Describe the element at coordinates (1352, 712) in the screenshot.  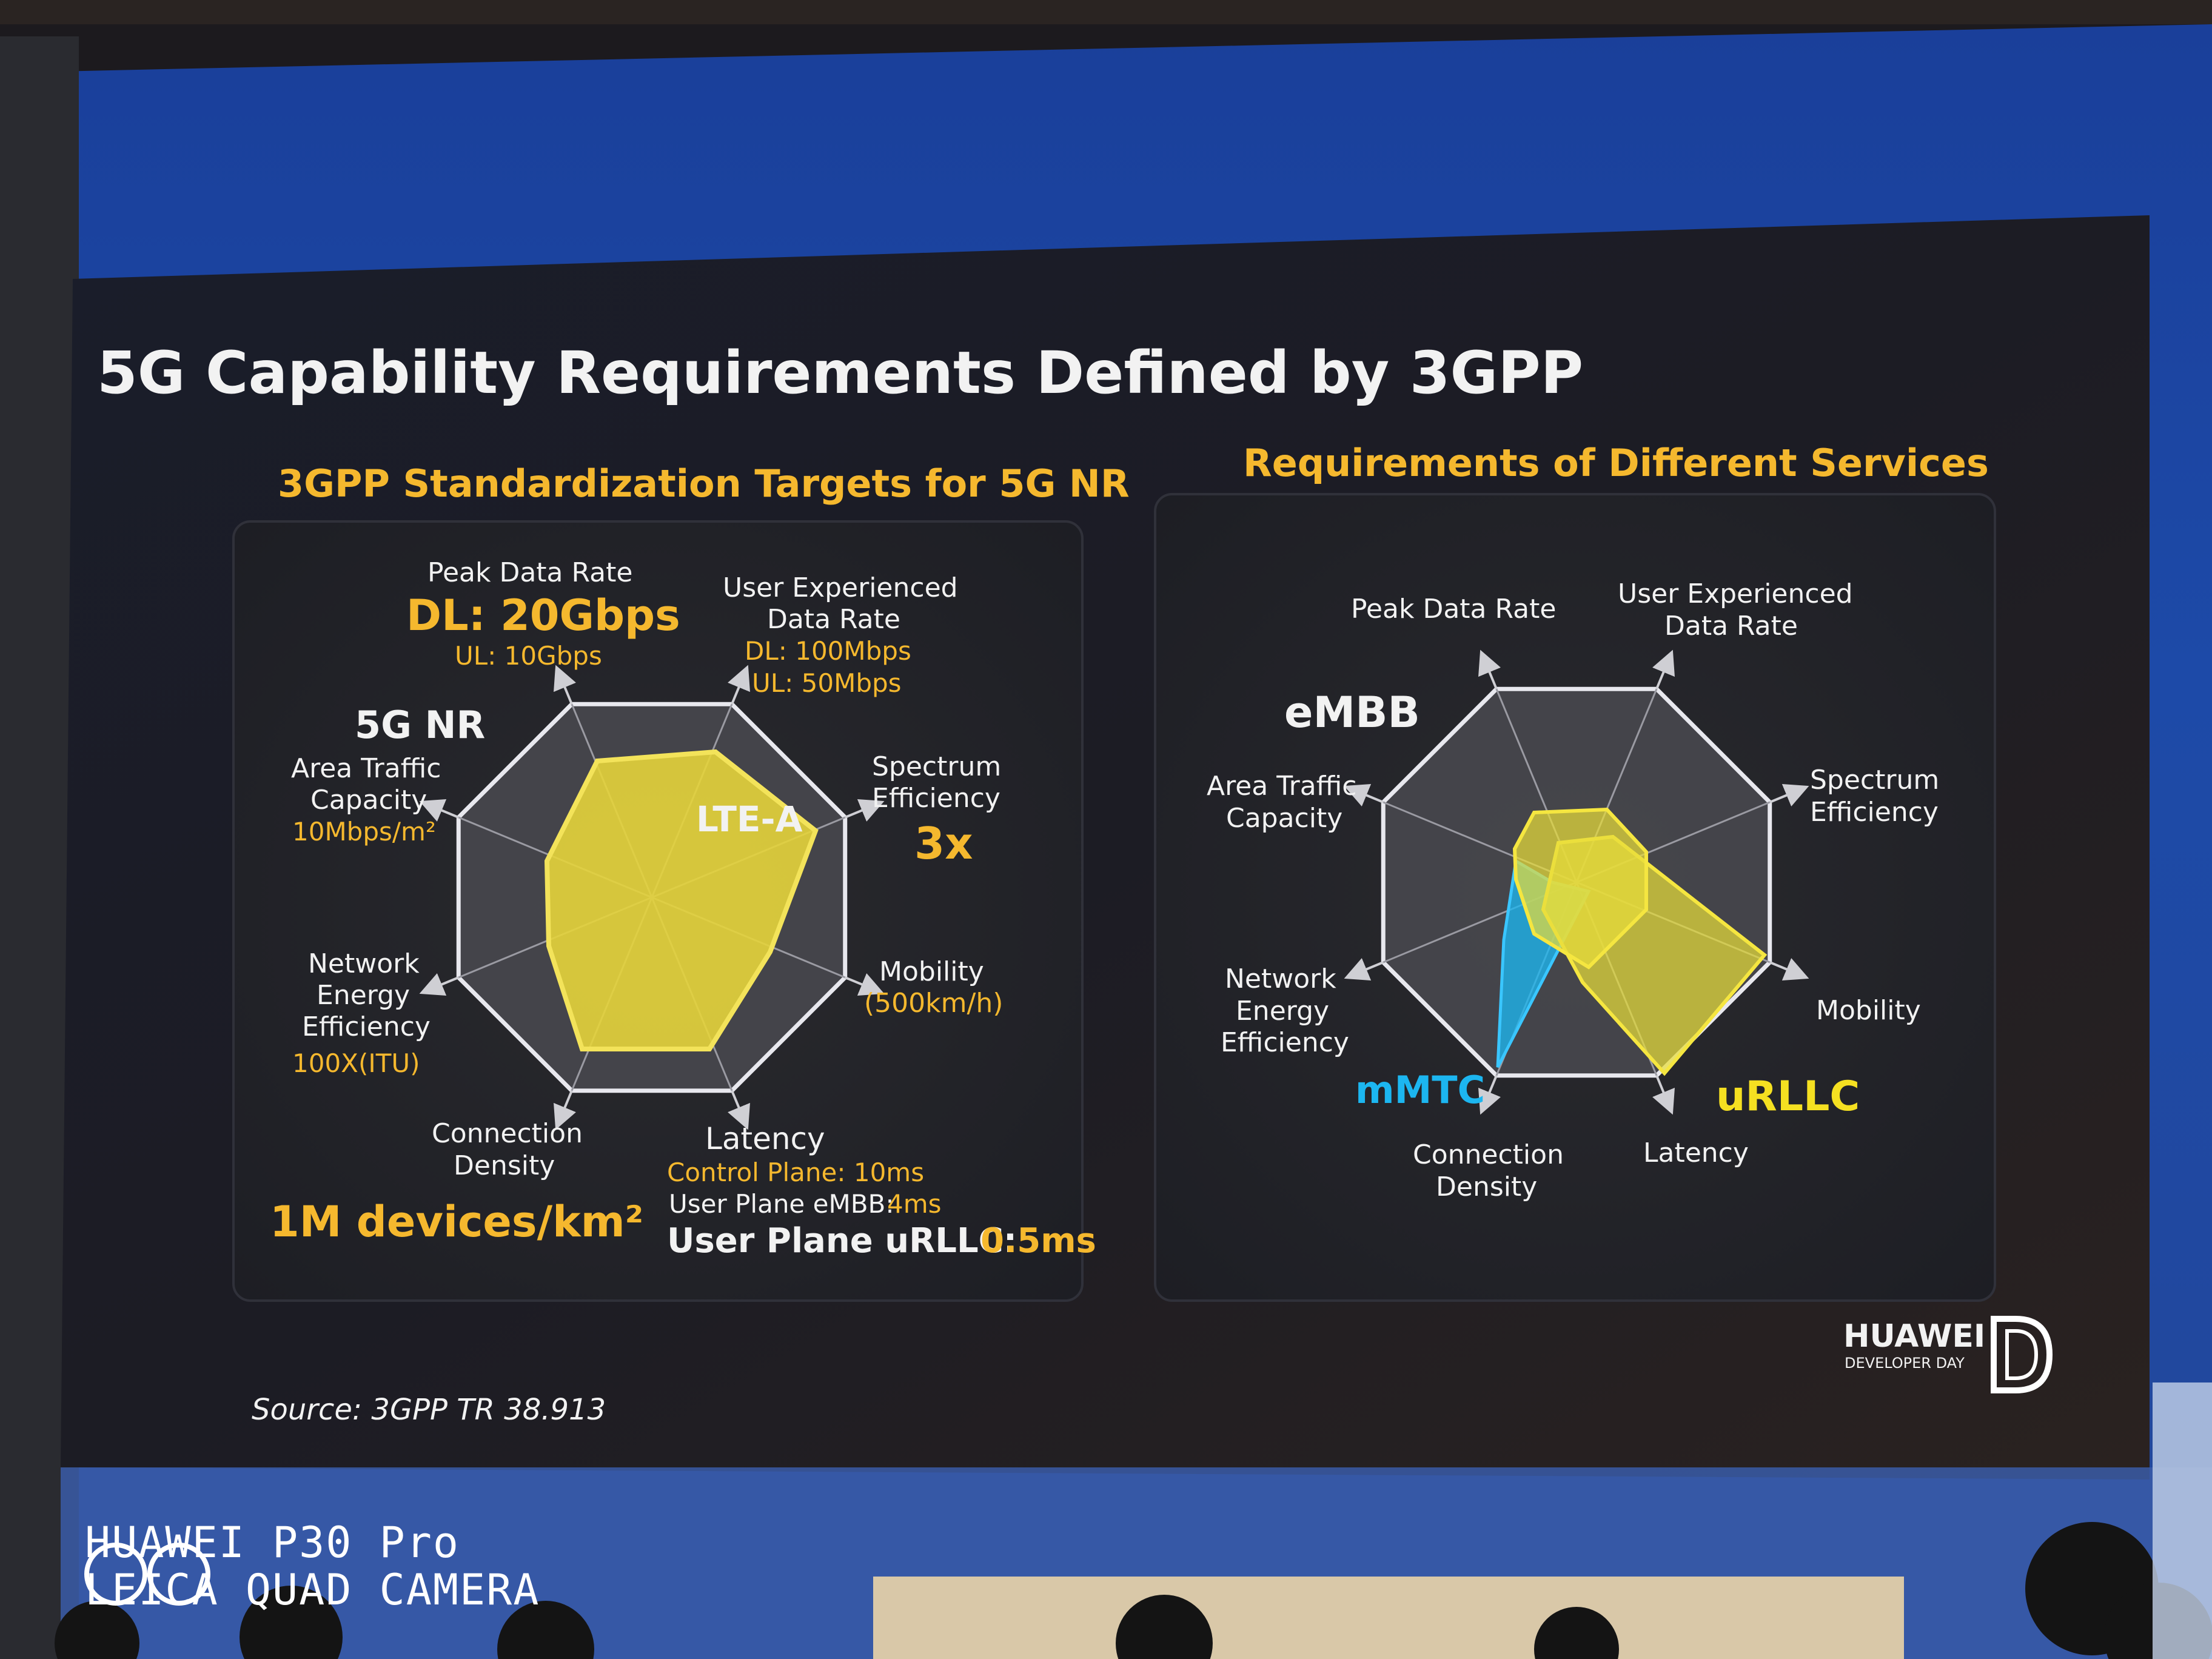
I see `embb-series-label: eMBB` at that location.